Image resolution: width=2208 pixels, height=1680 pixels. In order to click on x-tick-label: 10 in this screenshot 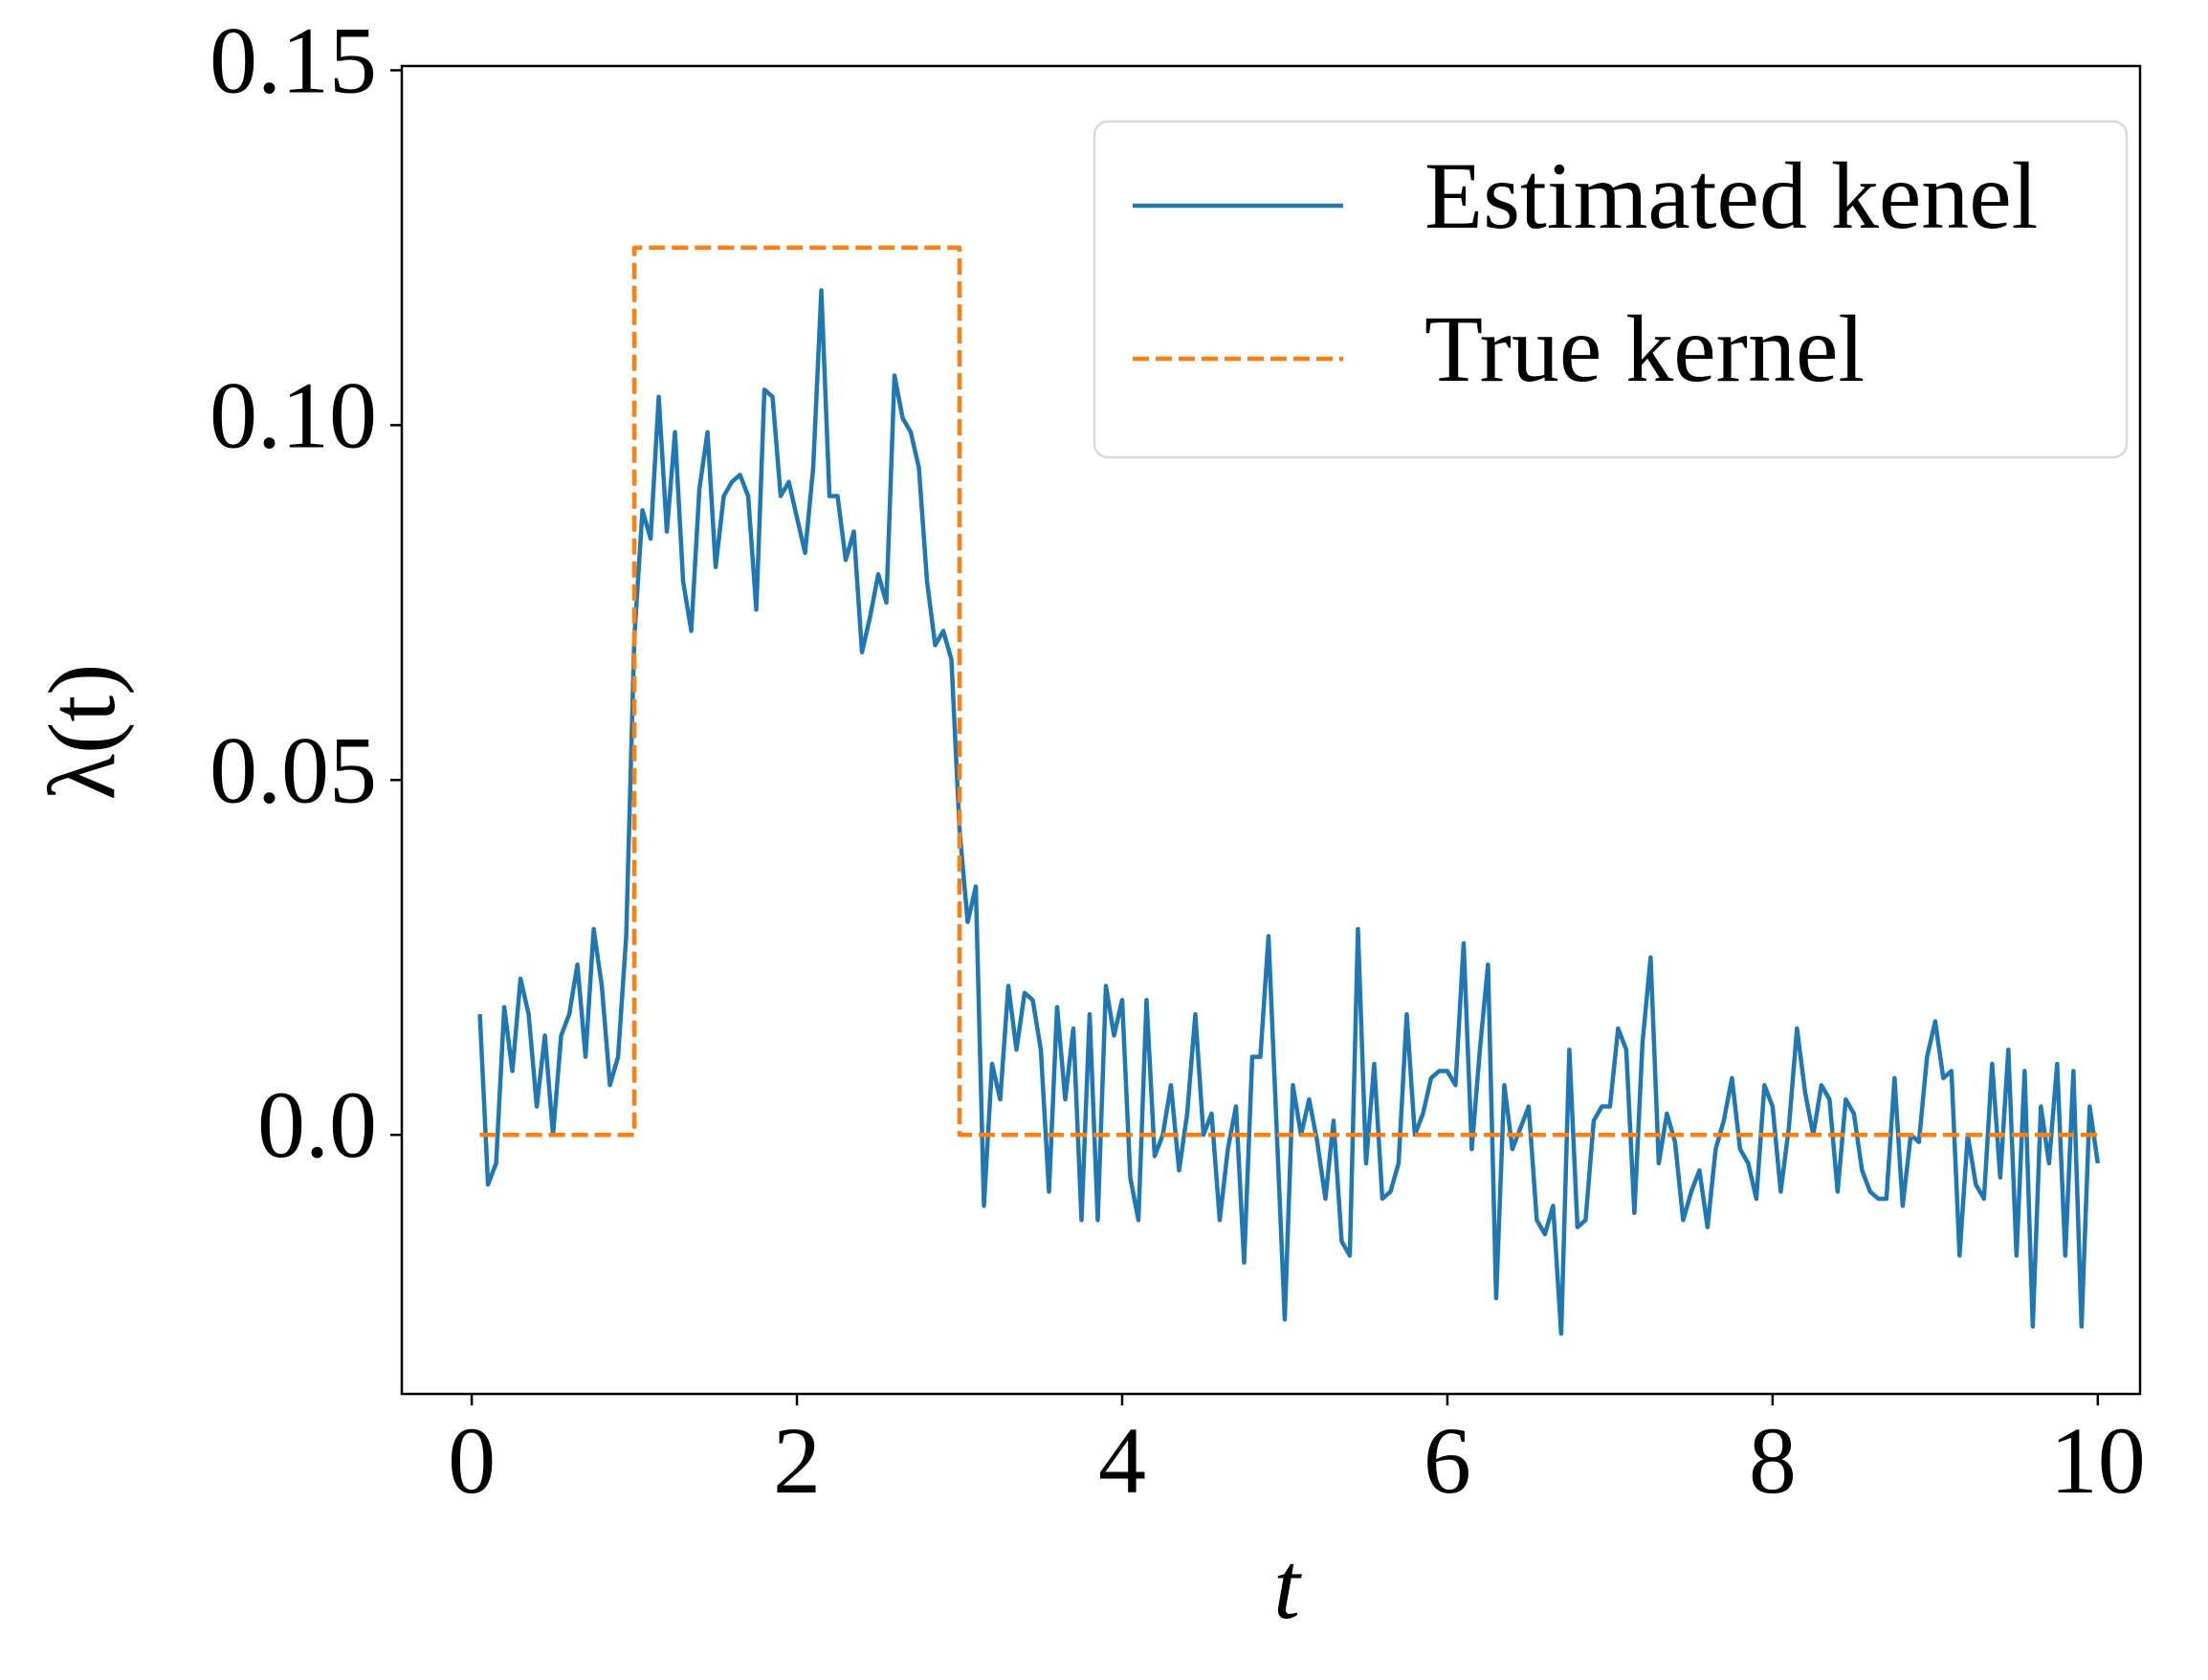, I will do `click(2098, 1461)`.